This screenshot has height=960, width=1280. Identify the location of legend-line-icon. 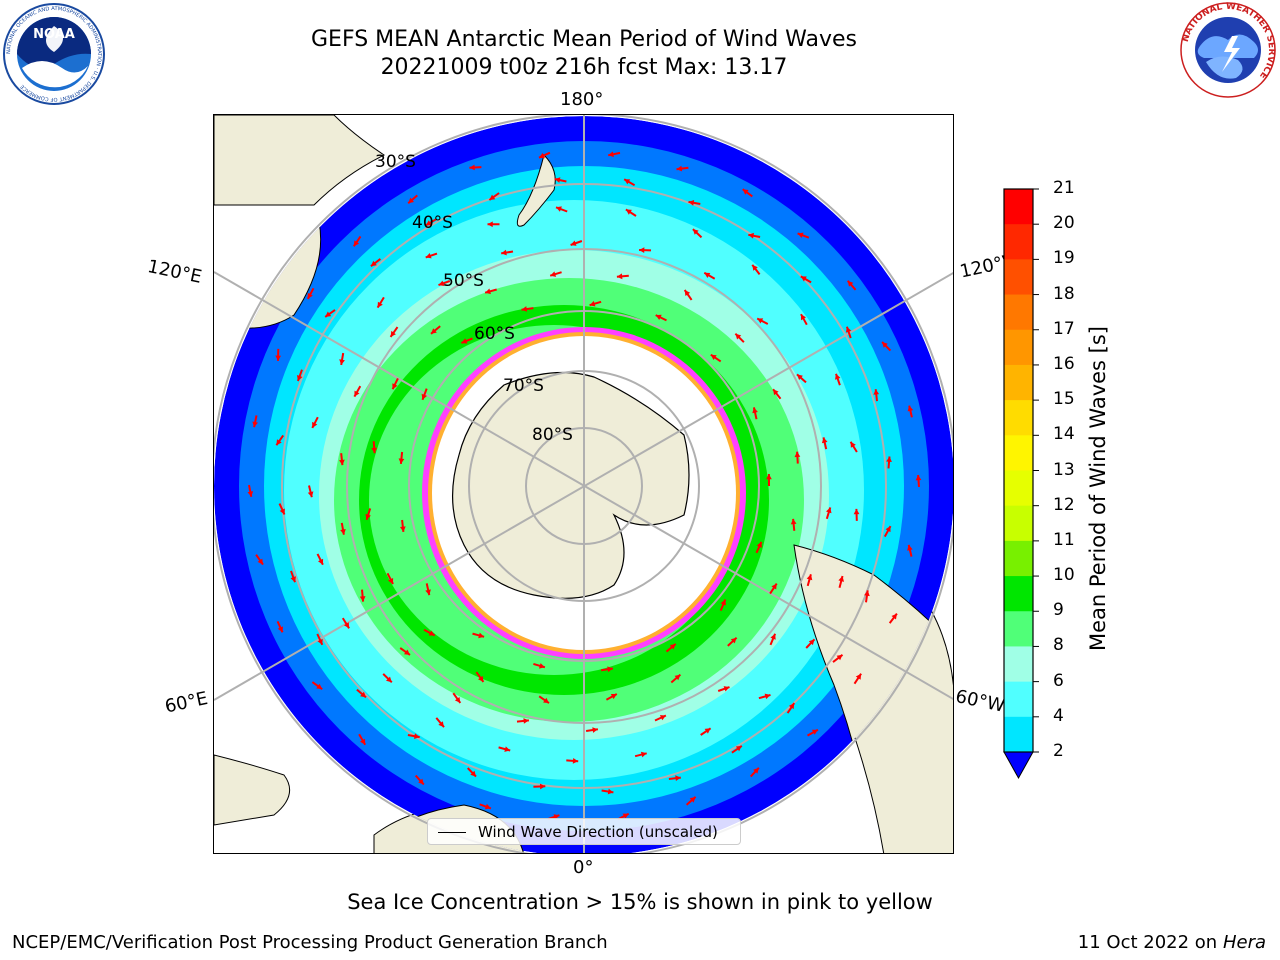
(452, 832).